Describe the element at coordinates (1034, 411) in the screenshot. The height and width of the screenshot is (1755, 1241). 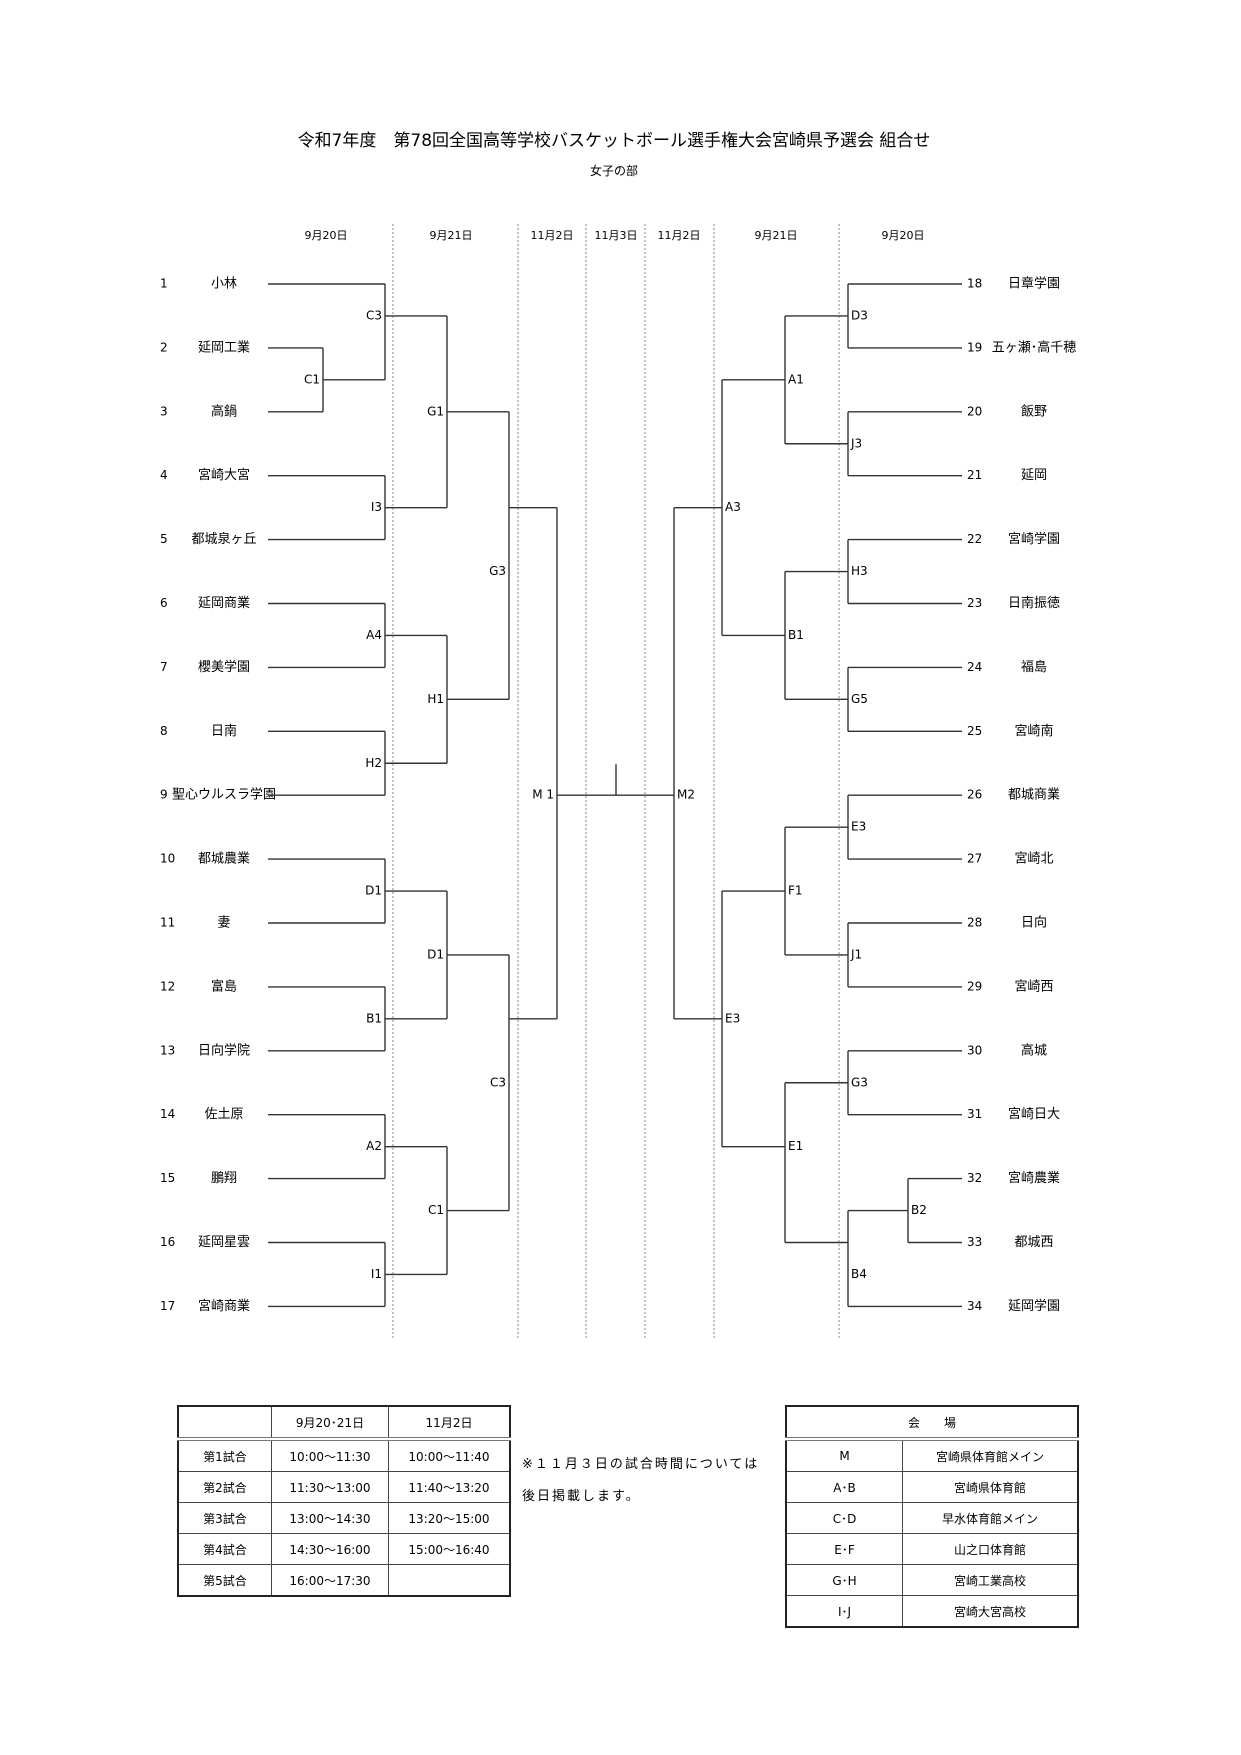
I see `team-name: 飯野` at that location.